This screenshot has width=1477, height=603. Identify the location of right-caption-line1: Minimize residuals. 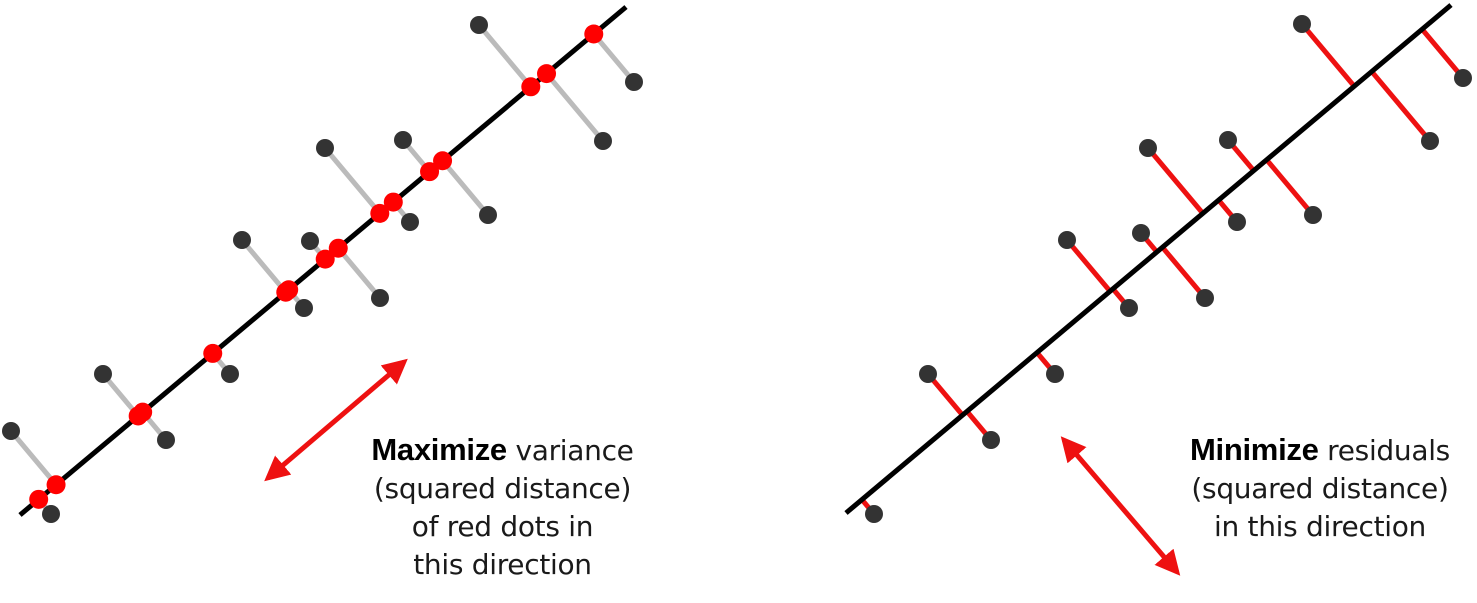
(1316, 450).